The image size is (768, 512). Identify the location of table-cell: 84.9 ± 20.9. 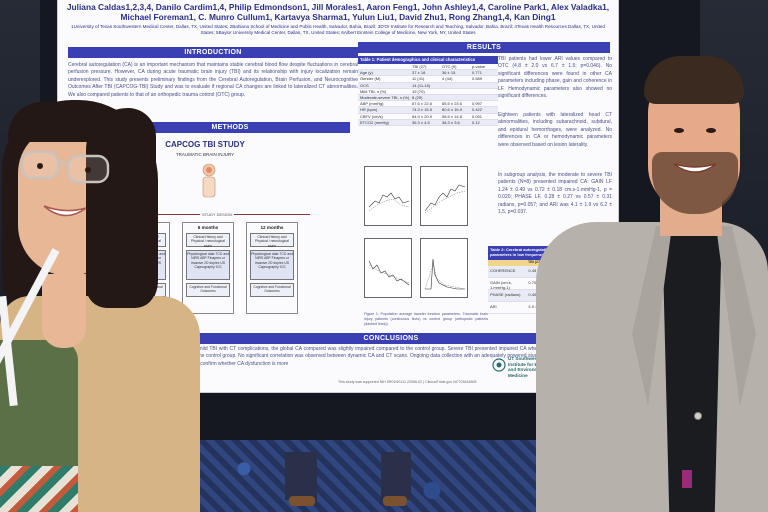
(422, 116).